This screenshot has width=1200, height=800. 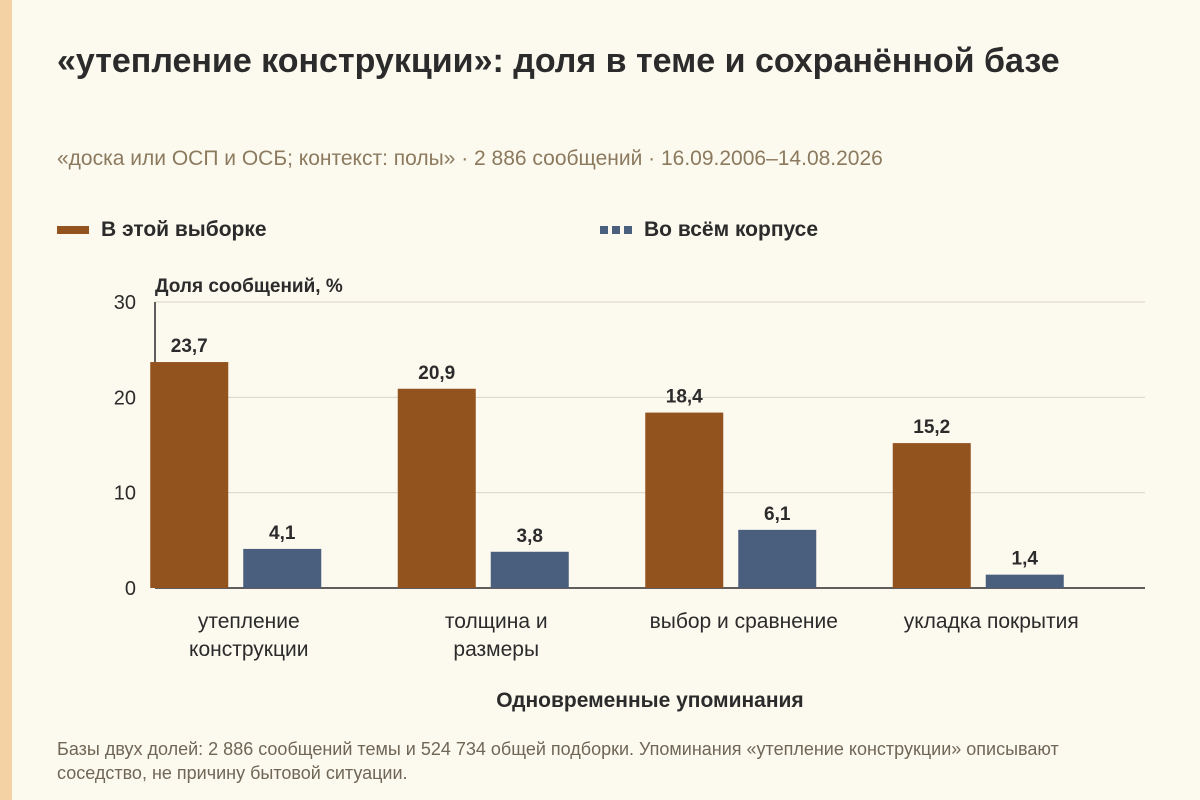 What do you see at coordinates (507, 233) in the screenshot?
I see `legend: В этой выборке Во всём корпусе` at bounding box center [507, 233].